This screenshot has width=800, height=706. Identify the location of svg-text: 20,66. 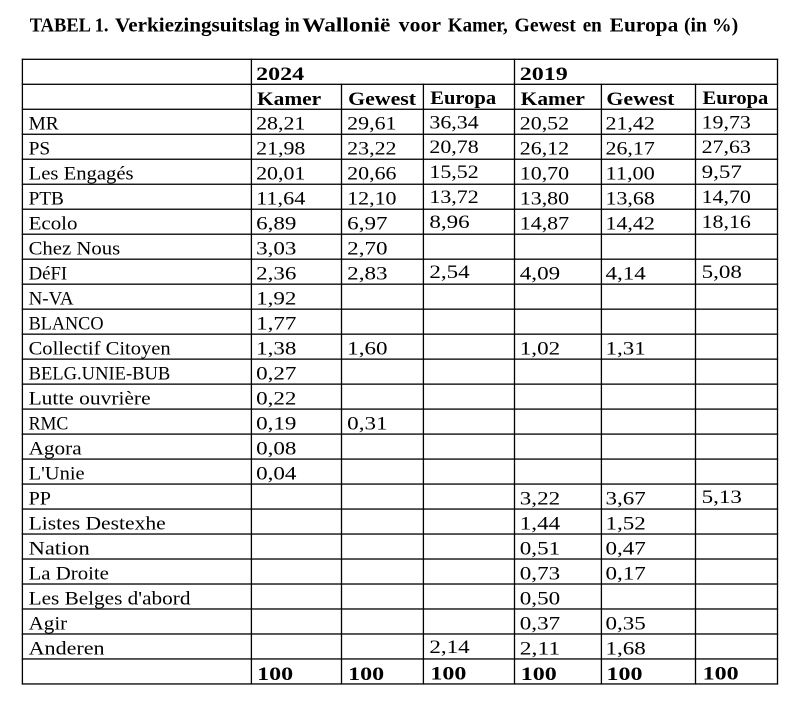
(372, 174).